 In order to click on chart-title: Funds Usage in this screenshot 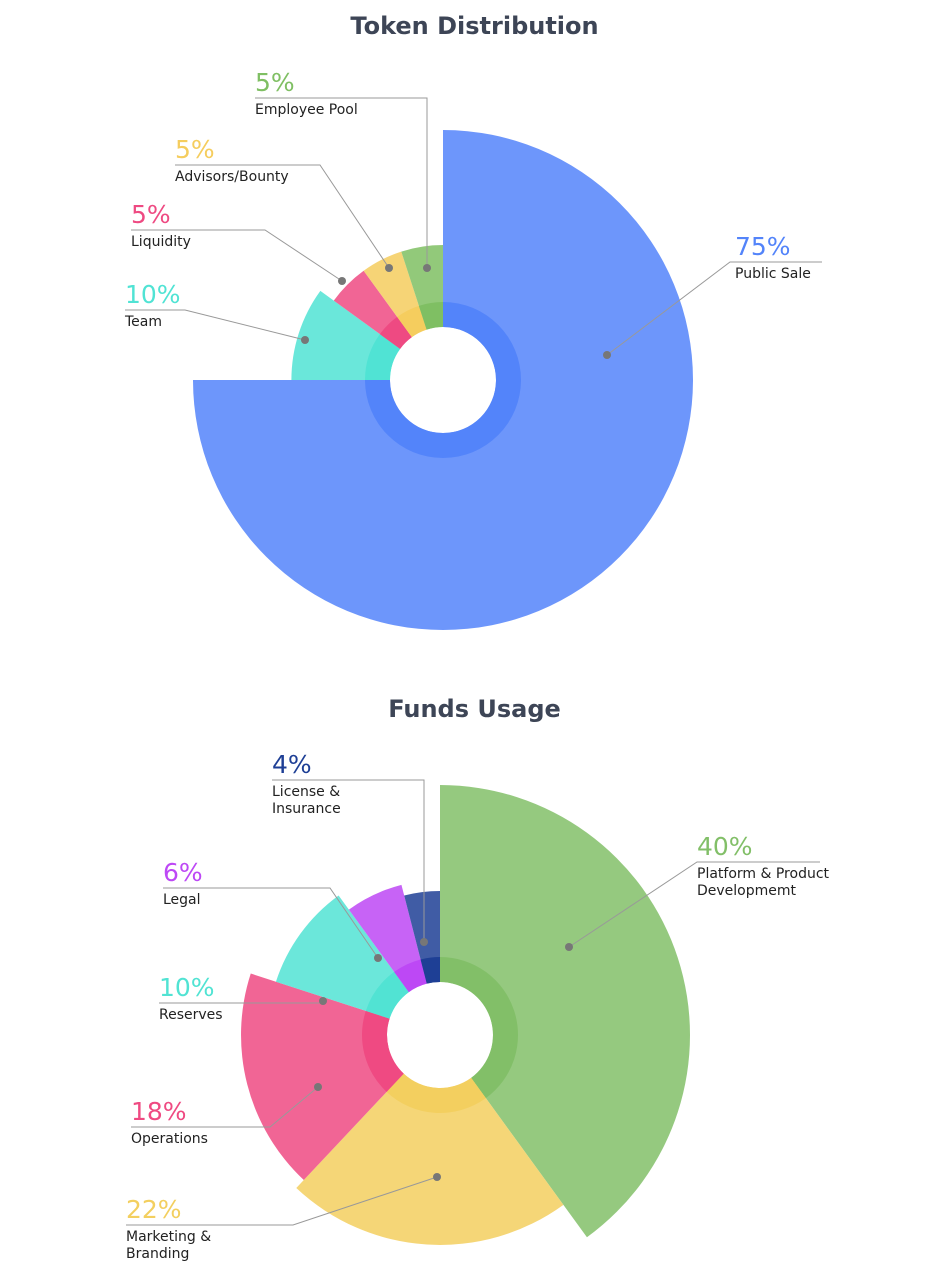, I will do `click(474, 709)`.